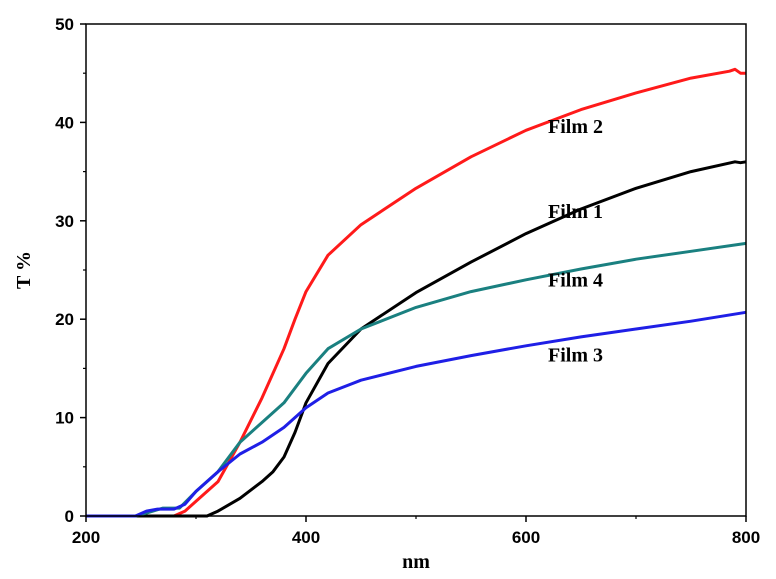 This screenshot has width=776, height=579. What do you see at coordinates (416, 562) in the screenshot?
I see `x-axis-title: nm` at bounding box center [416, 562].